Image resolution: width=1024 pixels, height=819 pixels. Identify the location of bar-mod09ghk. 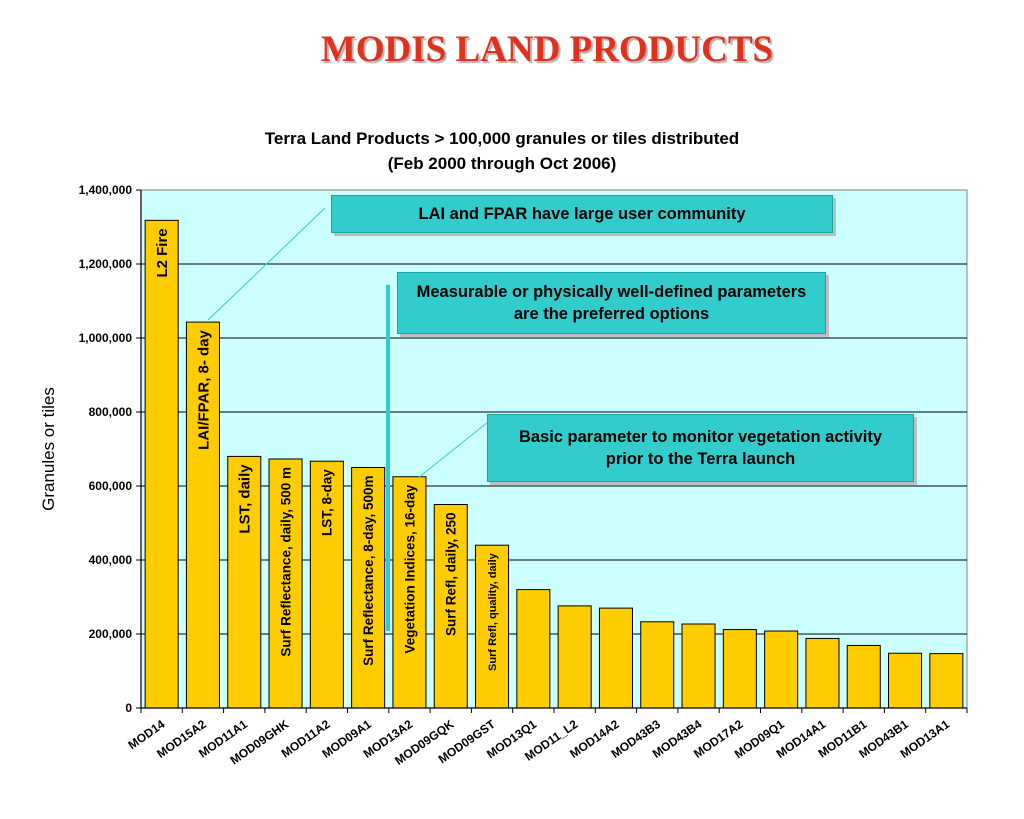
(285, 583).